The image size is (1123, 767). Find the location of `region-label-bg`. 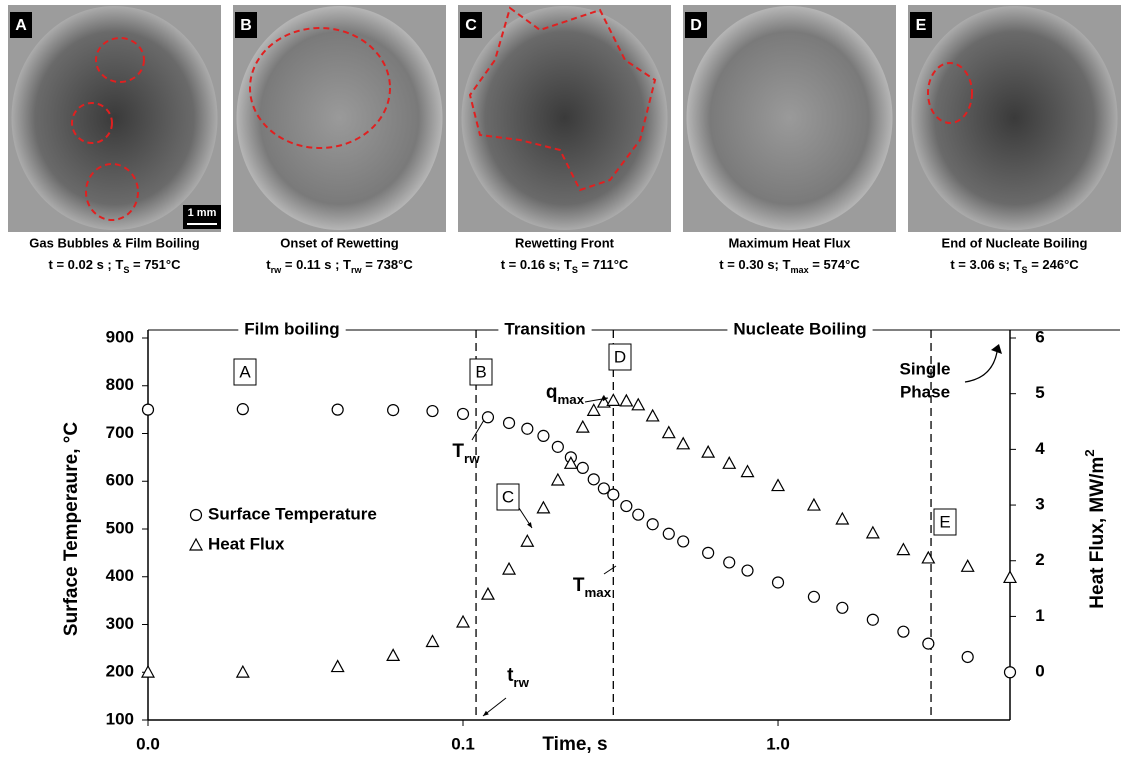

region-label-bg is located at coordinates (292, 329).